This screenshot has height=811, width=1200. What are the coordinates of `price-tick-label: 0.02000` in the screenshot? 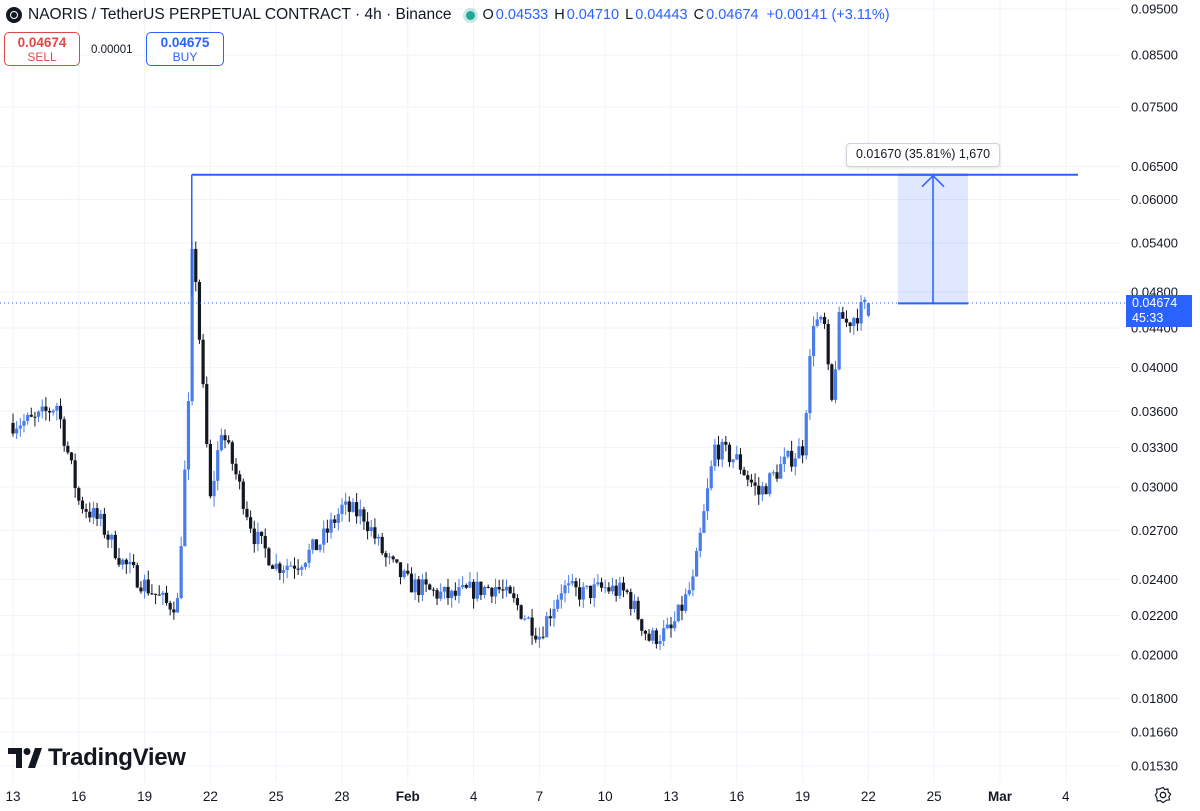 It's located at (1154, 654).